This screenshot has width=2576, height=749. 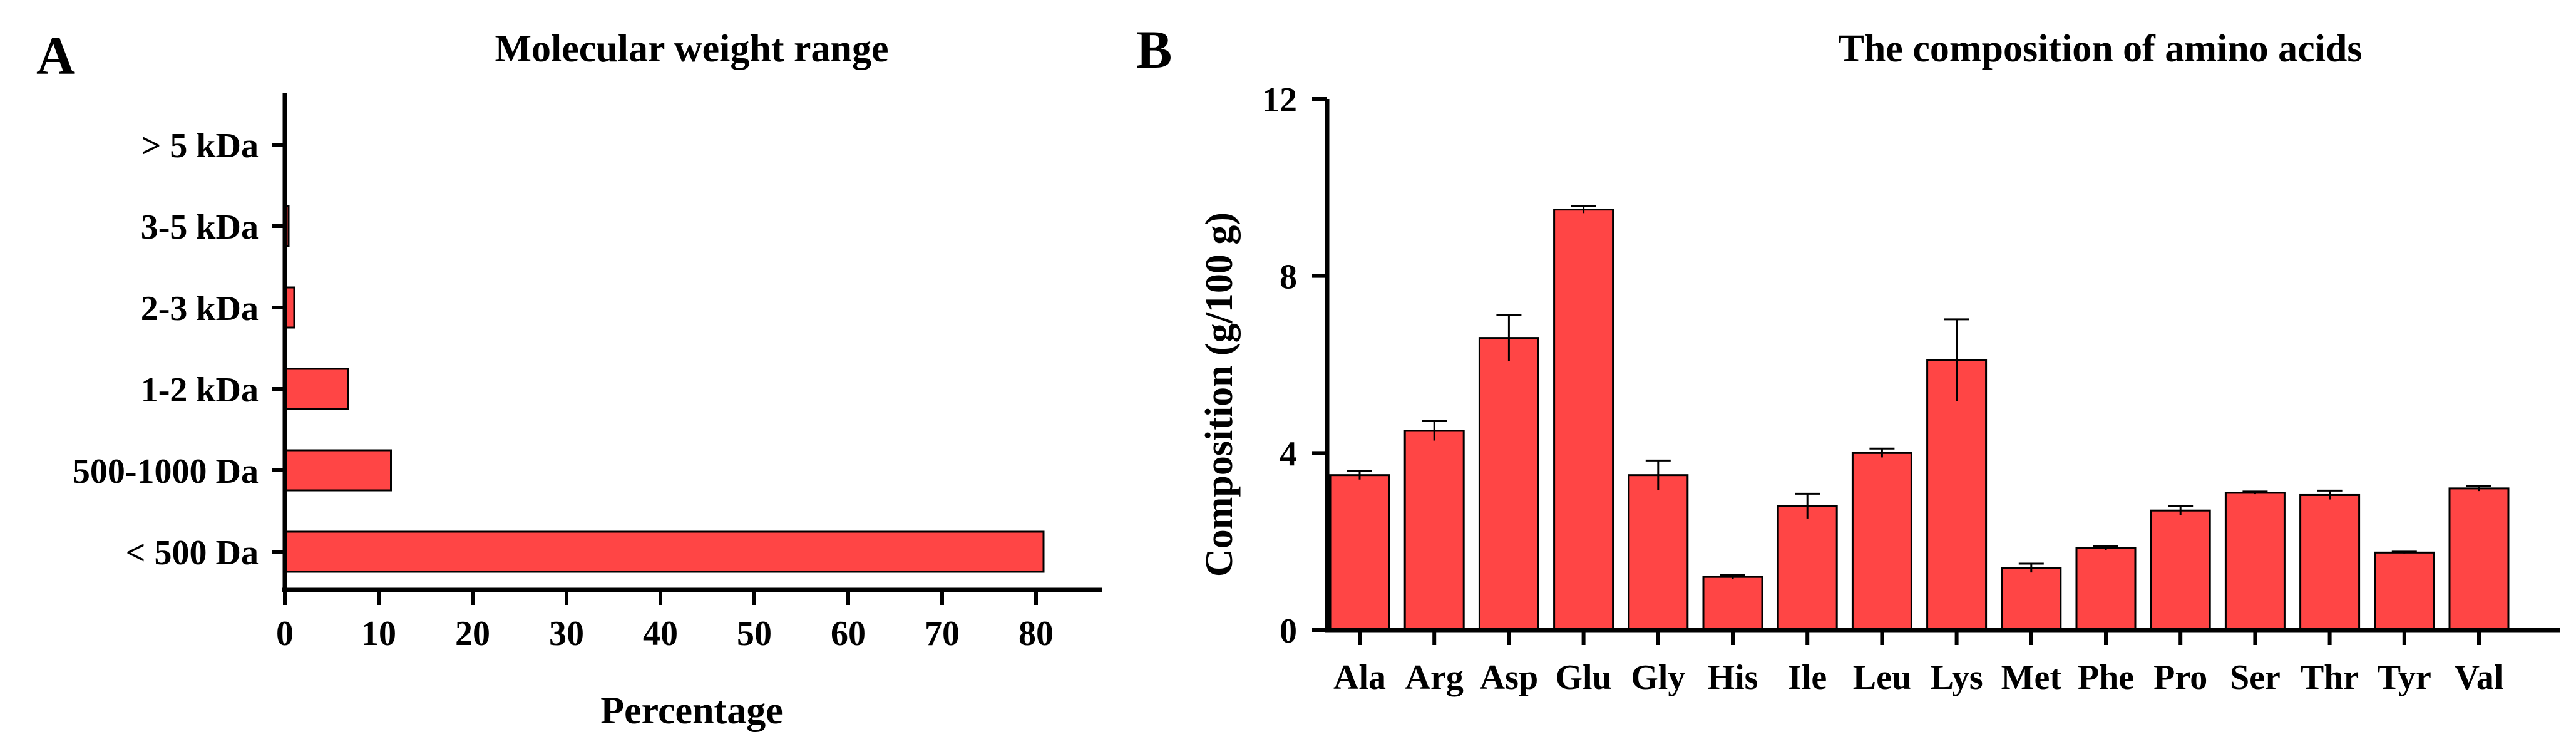 I want to click on x-tick-label-10: 10, so click(x=378, y=633).